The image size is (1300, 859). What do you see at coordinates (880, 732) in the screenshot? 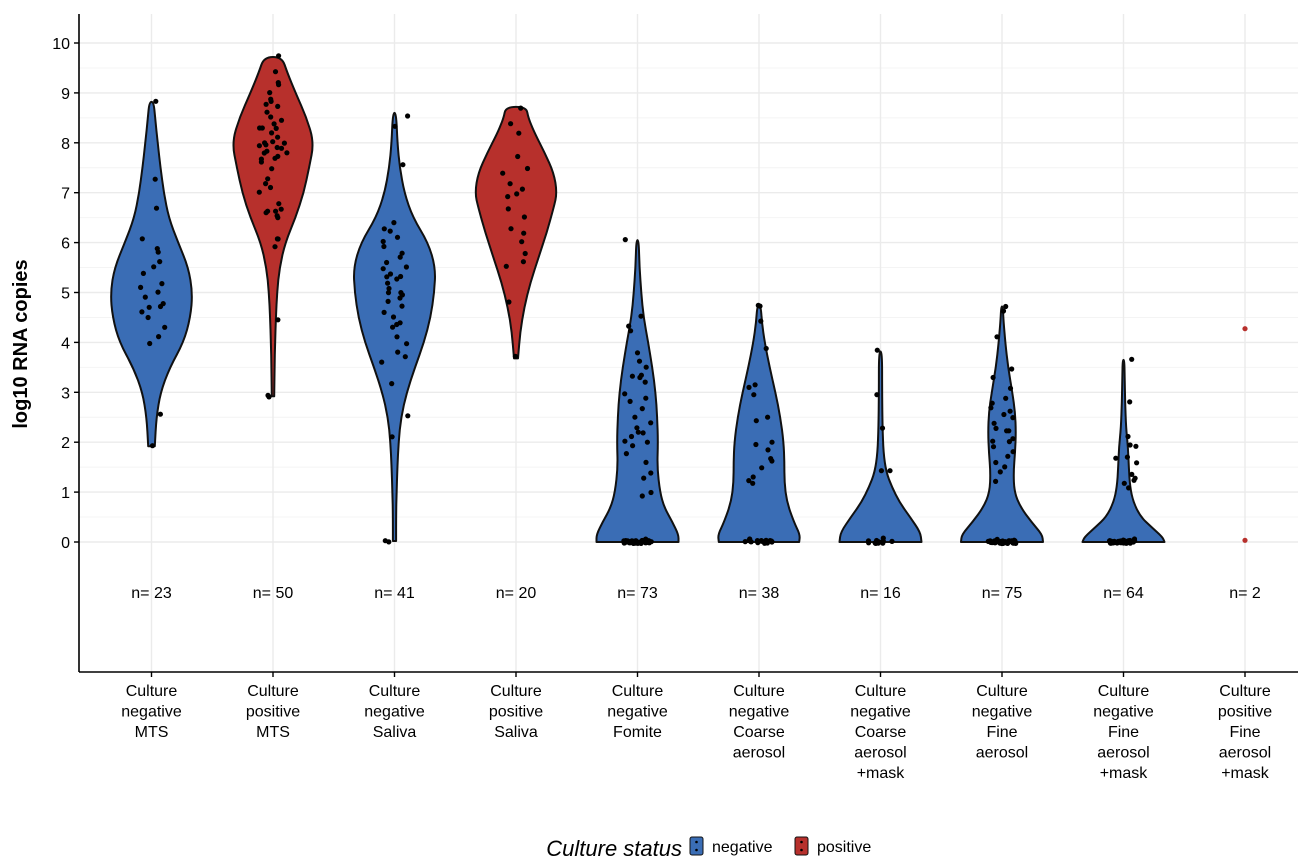
I see `x-tick-label: Culture negative Coarse aerosol +mask` at bounding box center [880, 732].